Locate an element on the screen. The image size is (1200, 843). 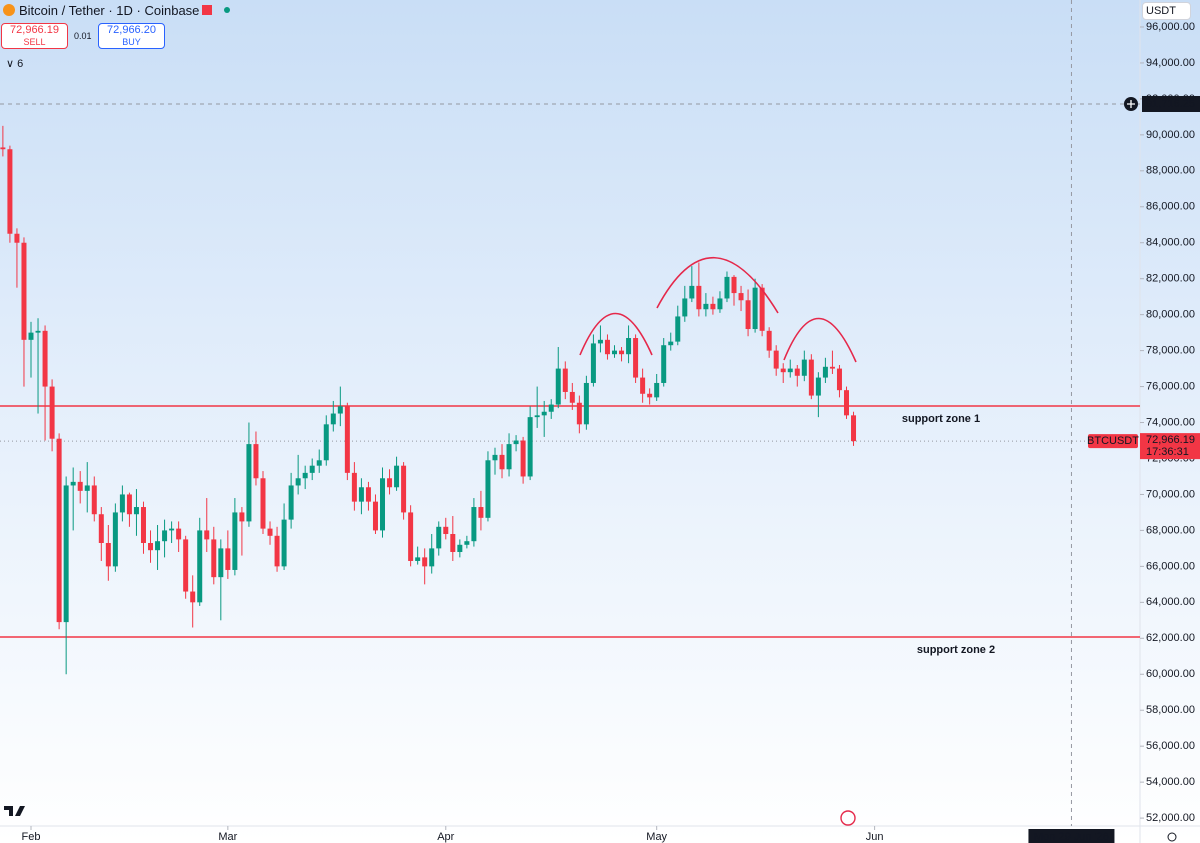
x-tick-label: May is located at coordinates (656, 837).